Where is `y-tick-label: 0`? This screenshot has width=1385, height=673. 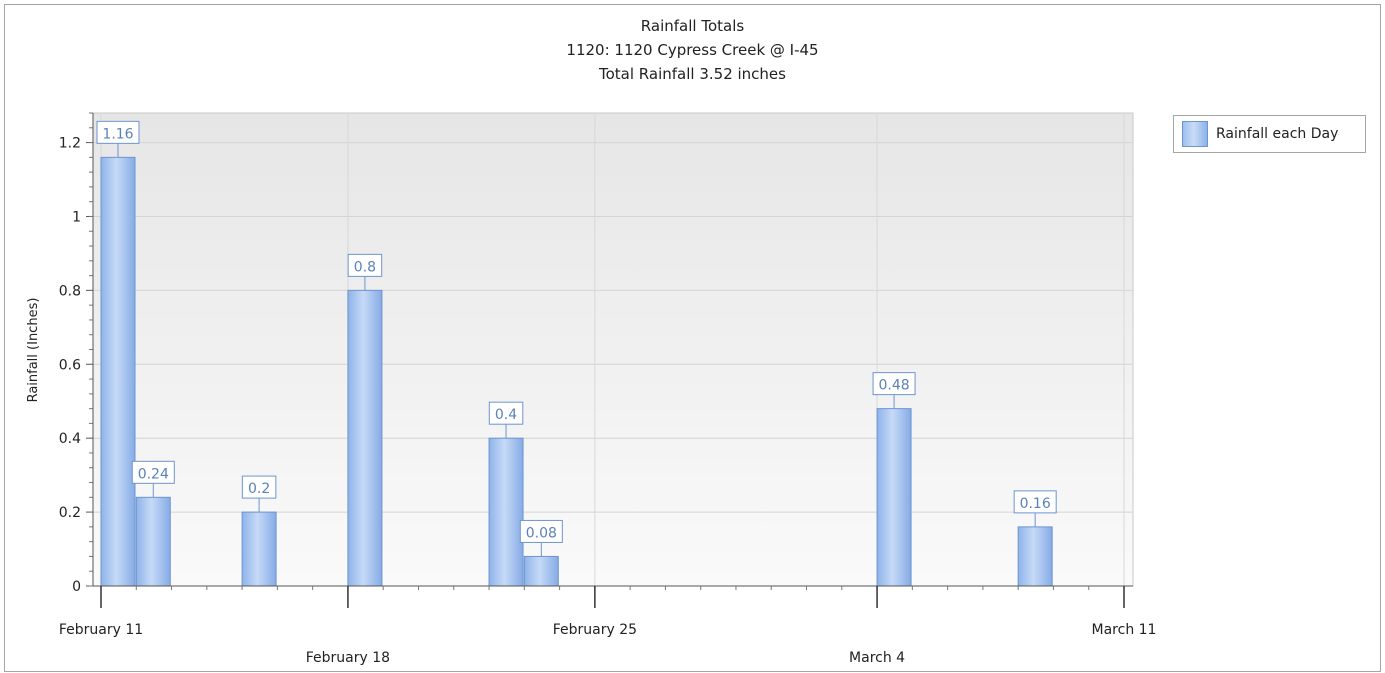
y-tick-label: 0 is located at coordinates (76, 587).